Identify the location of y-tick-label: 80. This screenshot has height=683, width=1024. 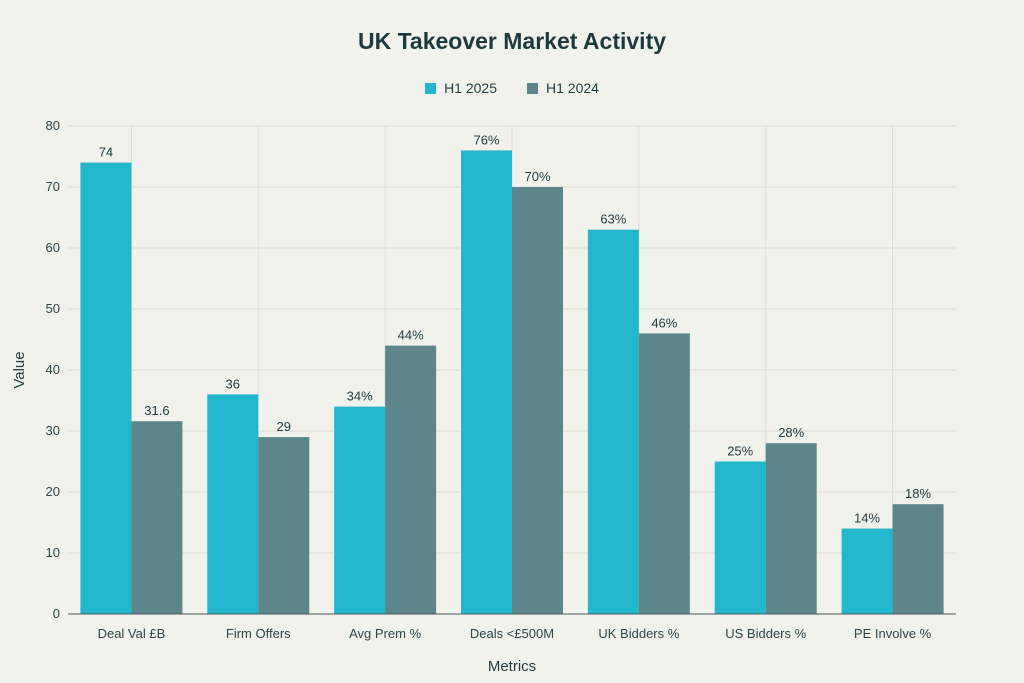
(53, 125).